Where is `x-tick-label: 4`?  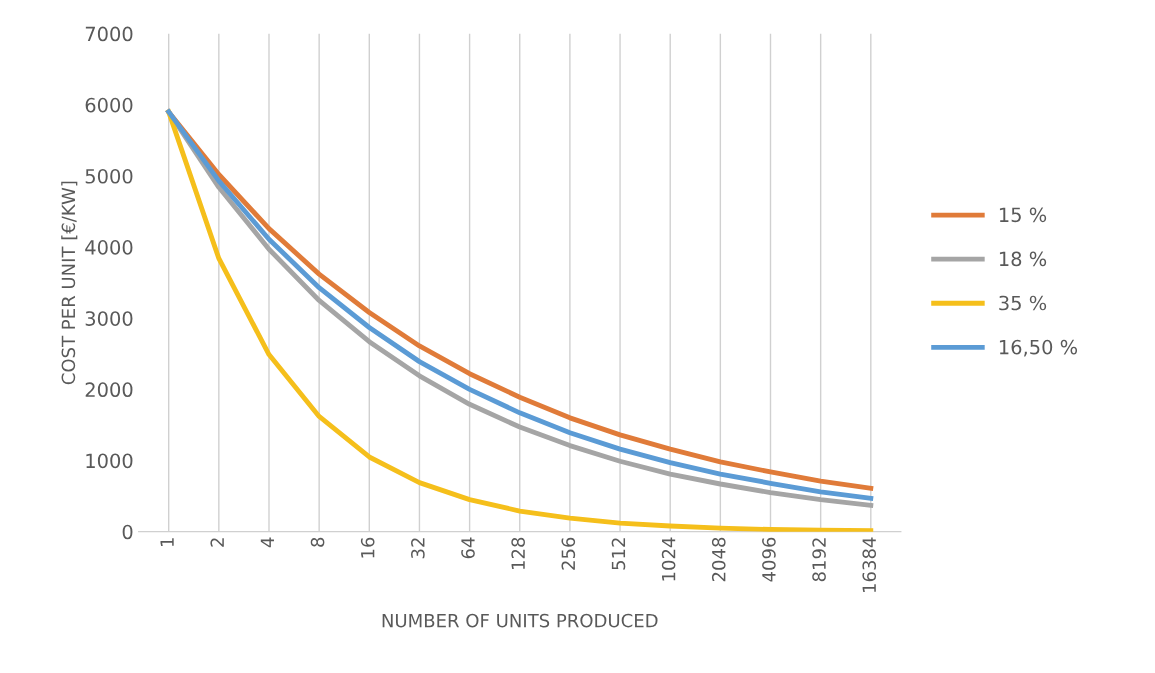
x-tick-label: 4 is located at coordinates (267, 542).